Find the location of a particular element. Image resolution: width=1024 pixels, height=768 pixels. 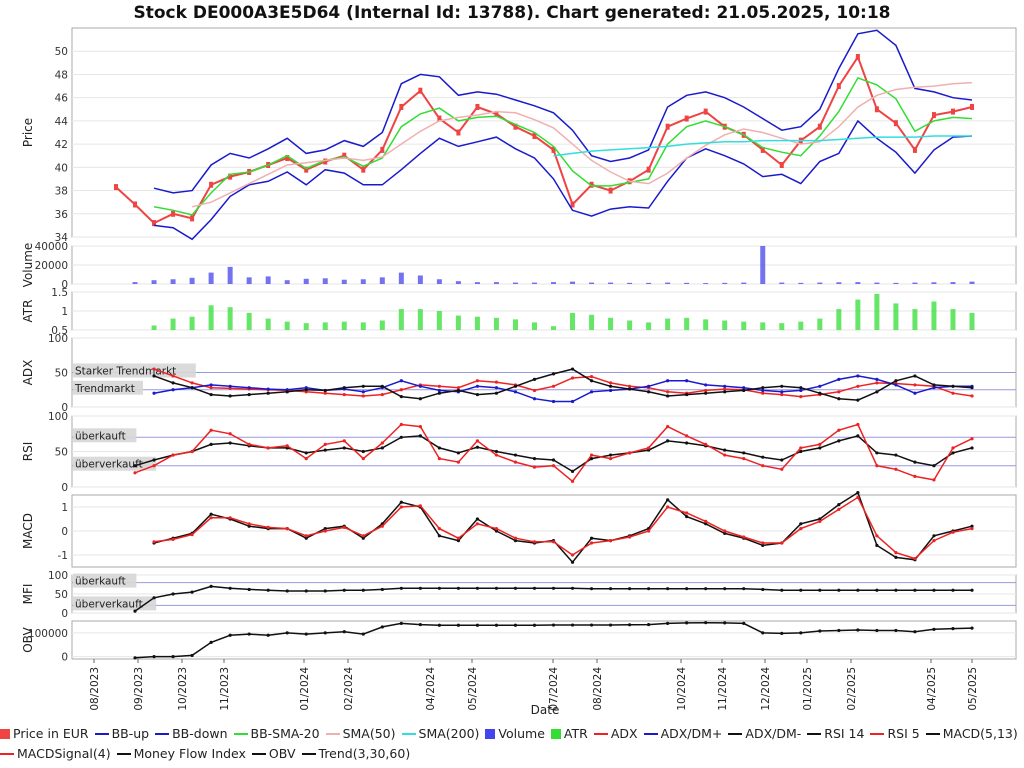

panel-atr: 0.5 1 1.5 ATR is located at coordinates (519, 312).